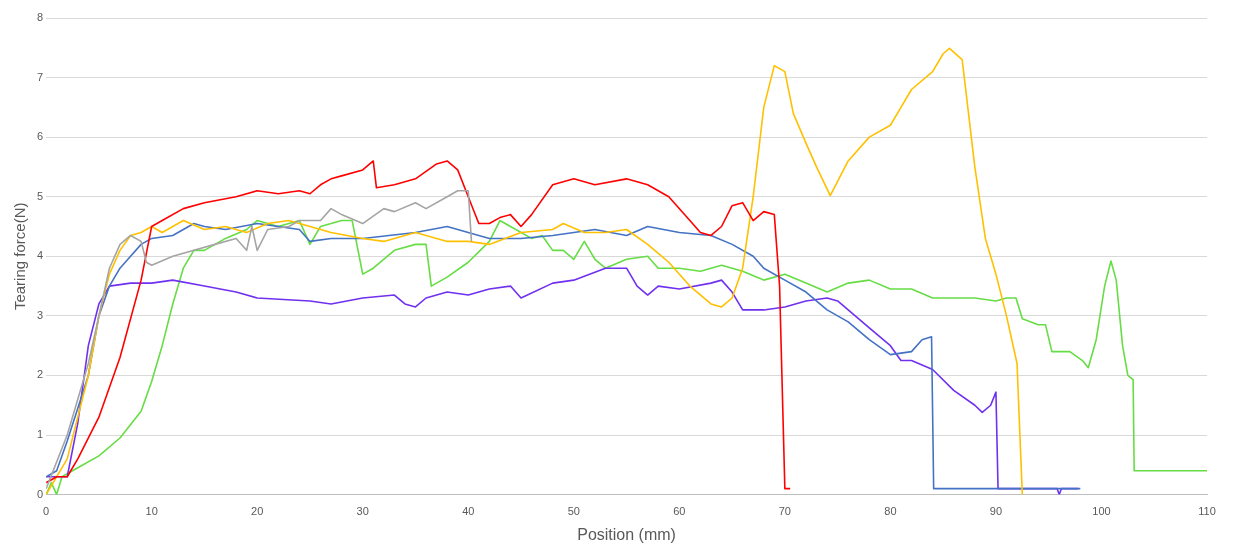 The image size is (1235, 557). What do you see at coordinates (1207, 511) in the screenshot?
I see `x-tick-label: 110` at bounding box center [1207, 511].